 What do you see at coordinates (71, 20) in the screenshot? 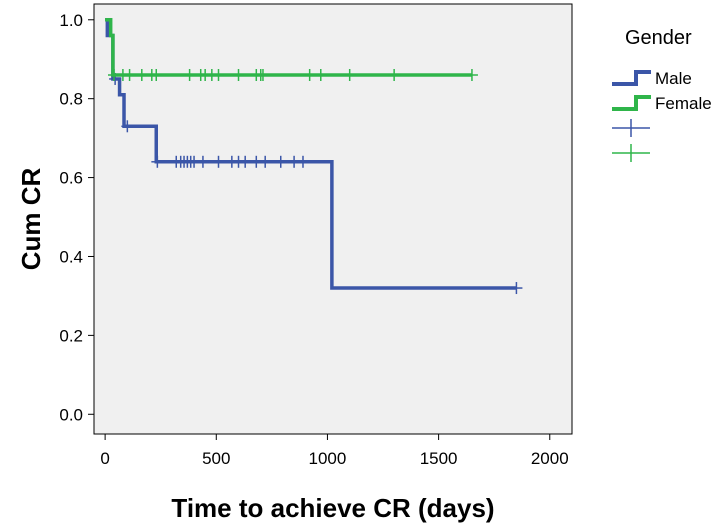
I see `y-tick-label: 1.0` at bounding box center [71, 20].